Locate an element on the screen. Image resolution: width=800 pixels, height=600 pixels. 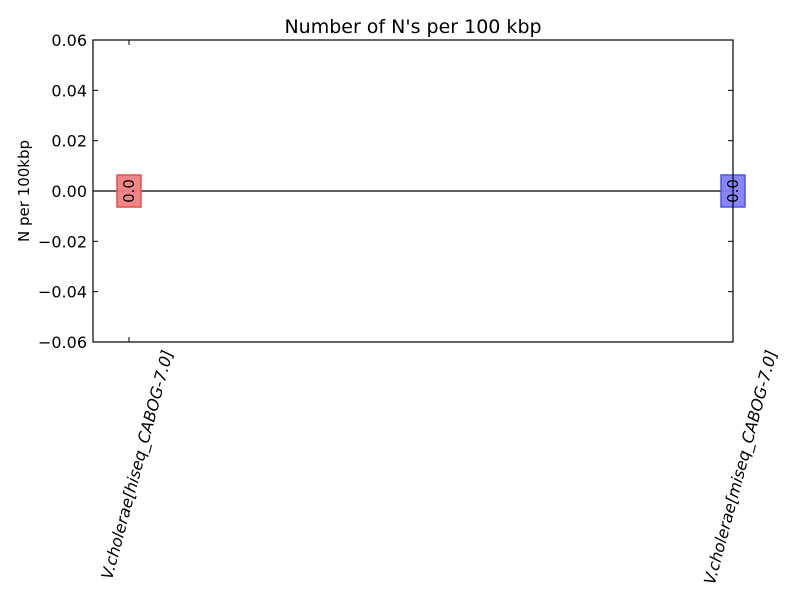
chart-title: Number of N's per 100 kbp is located at coordinates (412, 27).